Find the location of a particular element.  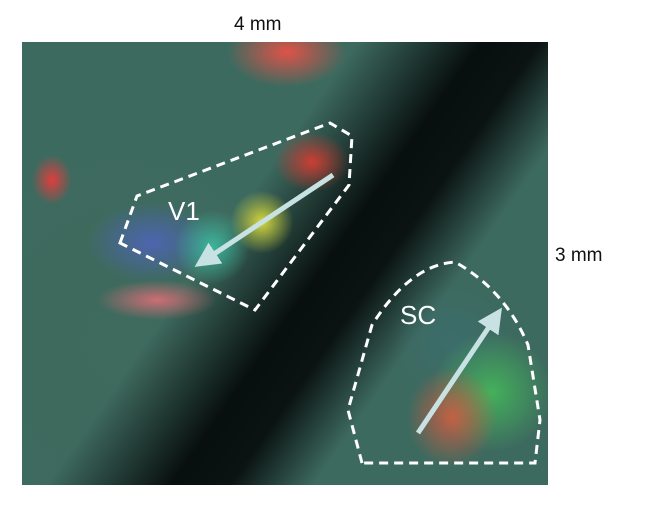

v1-label: V1 is located at coordinates (184, 211).